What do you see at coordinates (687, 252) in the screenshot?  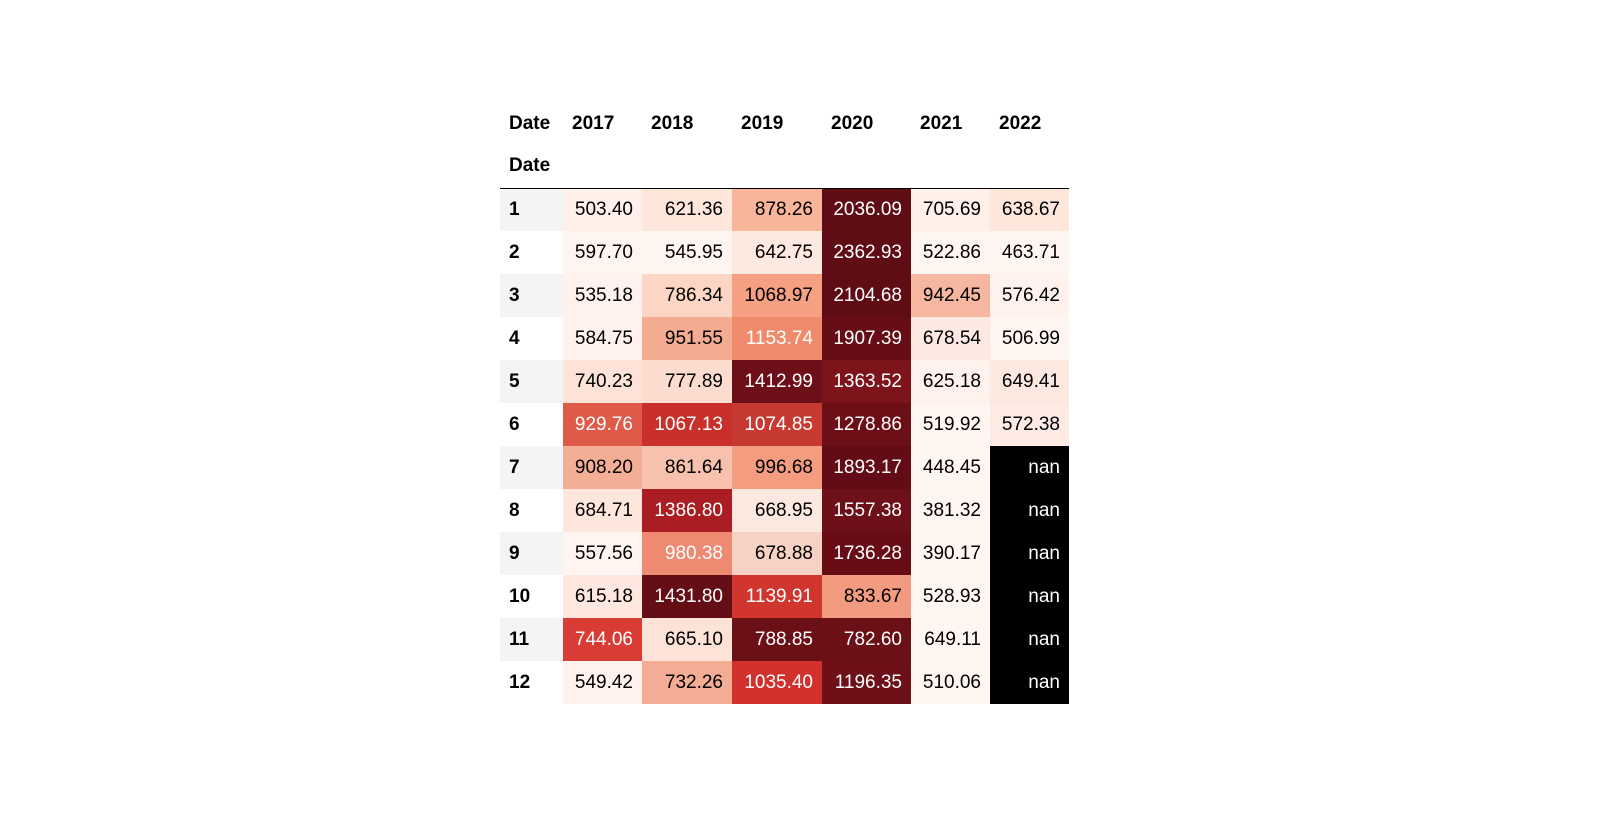 I see `heatmap-cell: 545.95` at bounding box center [687, 252].